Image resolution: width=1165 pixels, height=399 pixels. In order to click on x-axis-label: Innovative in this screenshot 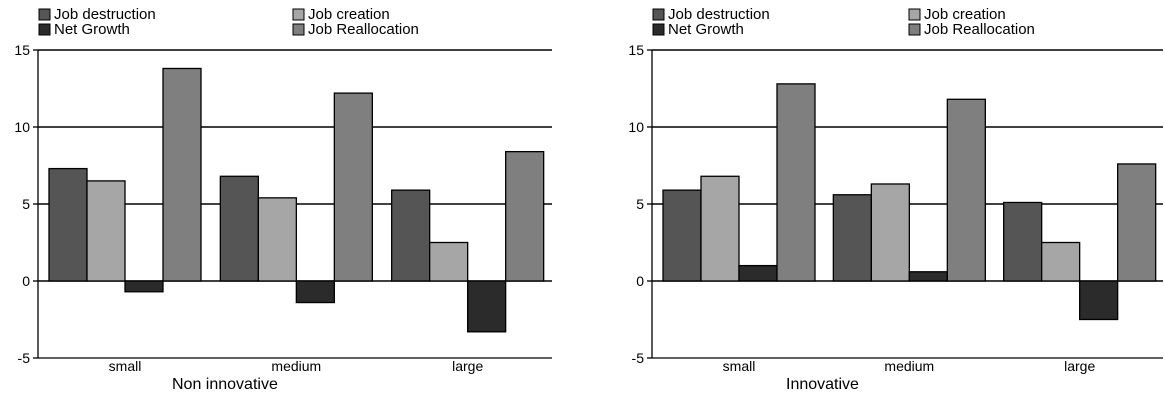, I will do `click(822, 384)`.